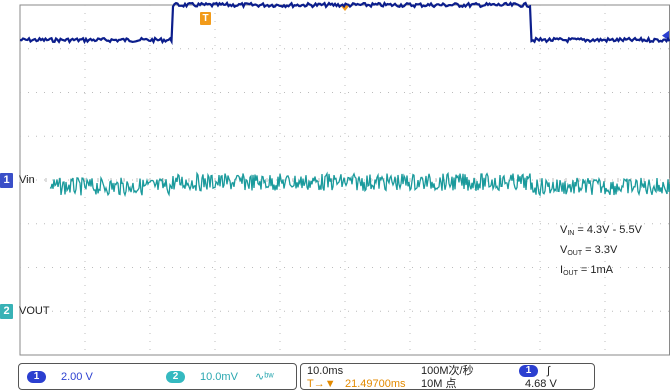 This screenshot has height=391, width=670. Describe the element at coordinates (549, 371) in the screenshot. I see `trigger-slope-icon: ∫` at that location.